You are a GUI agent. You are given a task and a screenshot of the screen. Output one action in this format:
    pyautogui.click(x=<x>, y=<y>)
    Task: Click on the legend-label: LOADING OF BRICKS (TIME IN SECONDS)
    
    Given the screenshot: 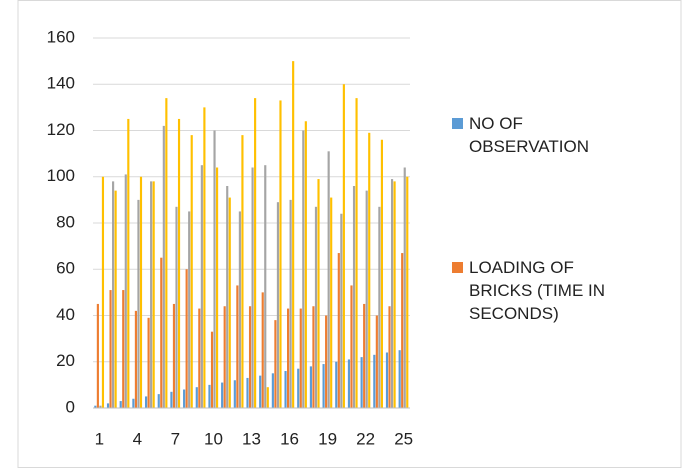 What is the action you would take?
    pyautogui.click(x=537, y=290)
    